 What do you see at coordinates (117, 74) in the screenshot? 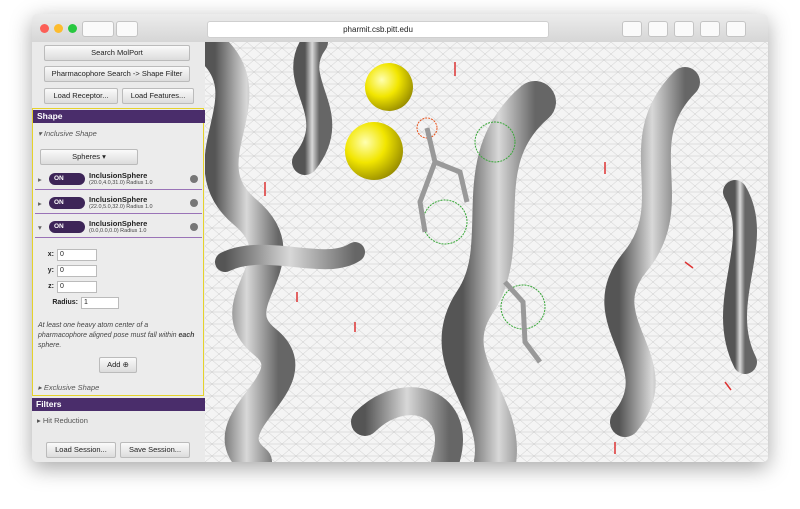
I see `filter-button: Pharmacophore Search -> Shape Filter` at bounding box center [117, 74].